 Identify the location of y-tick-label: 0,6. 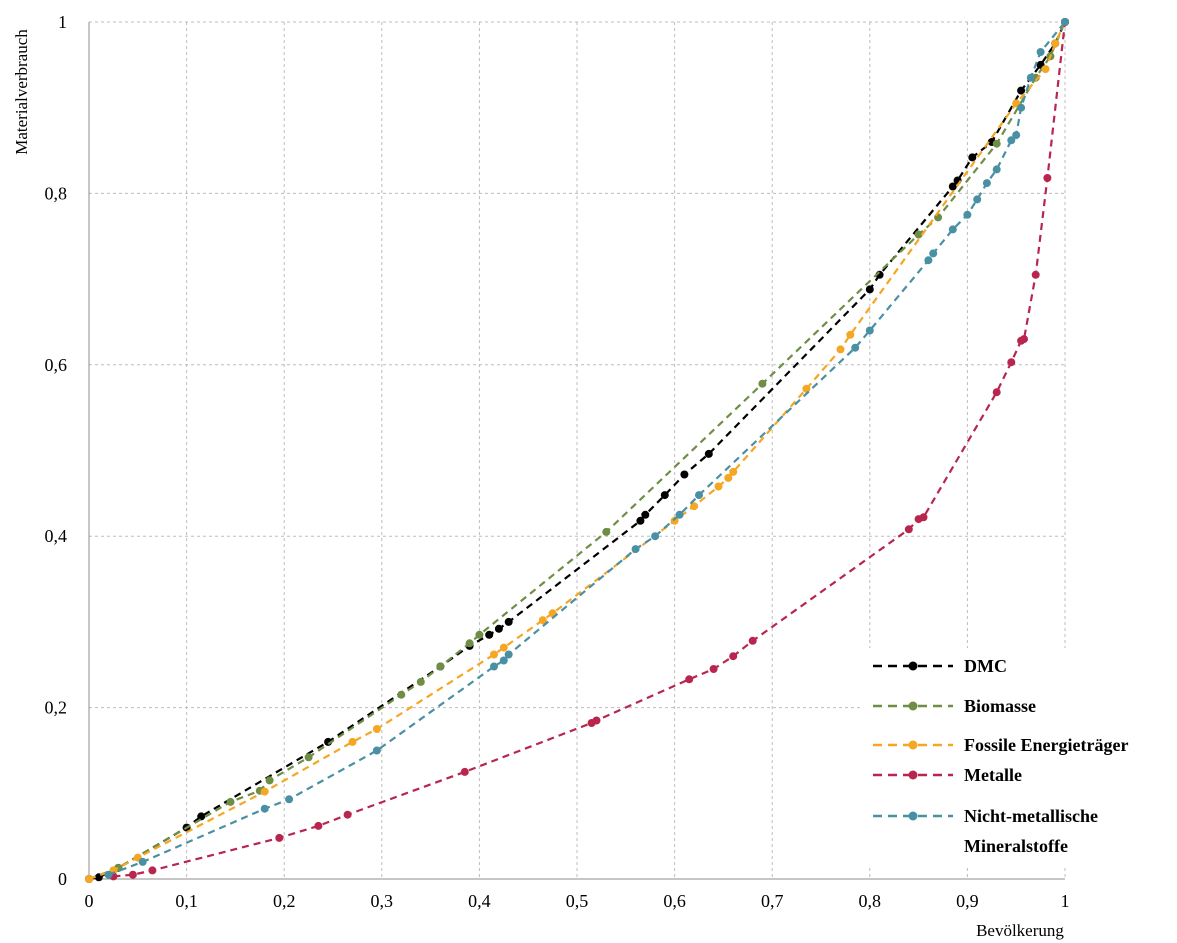
(56, 365).